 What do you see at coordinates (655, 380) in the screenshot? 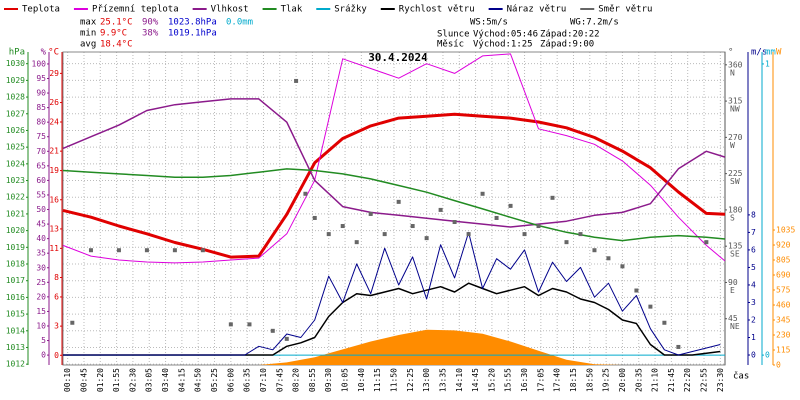
I see `x-tick-label: 21:10` at bounding box center [655, 380].